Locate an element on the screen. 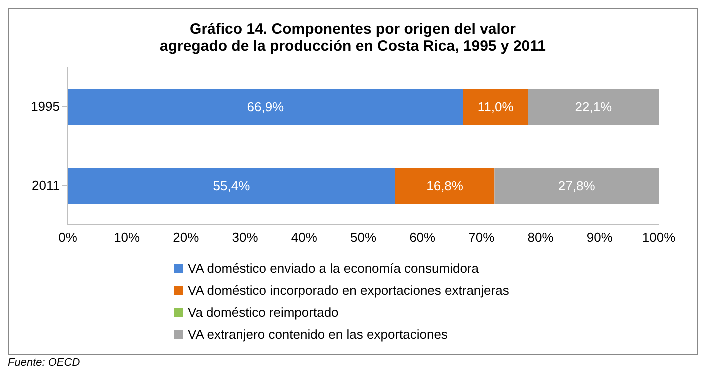 The width and height of the screenshot is (707, 376). data-label: 16,8% is located at coordinates (445, 186).